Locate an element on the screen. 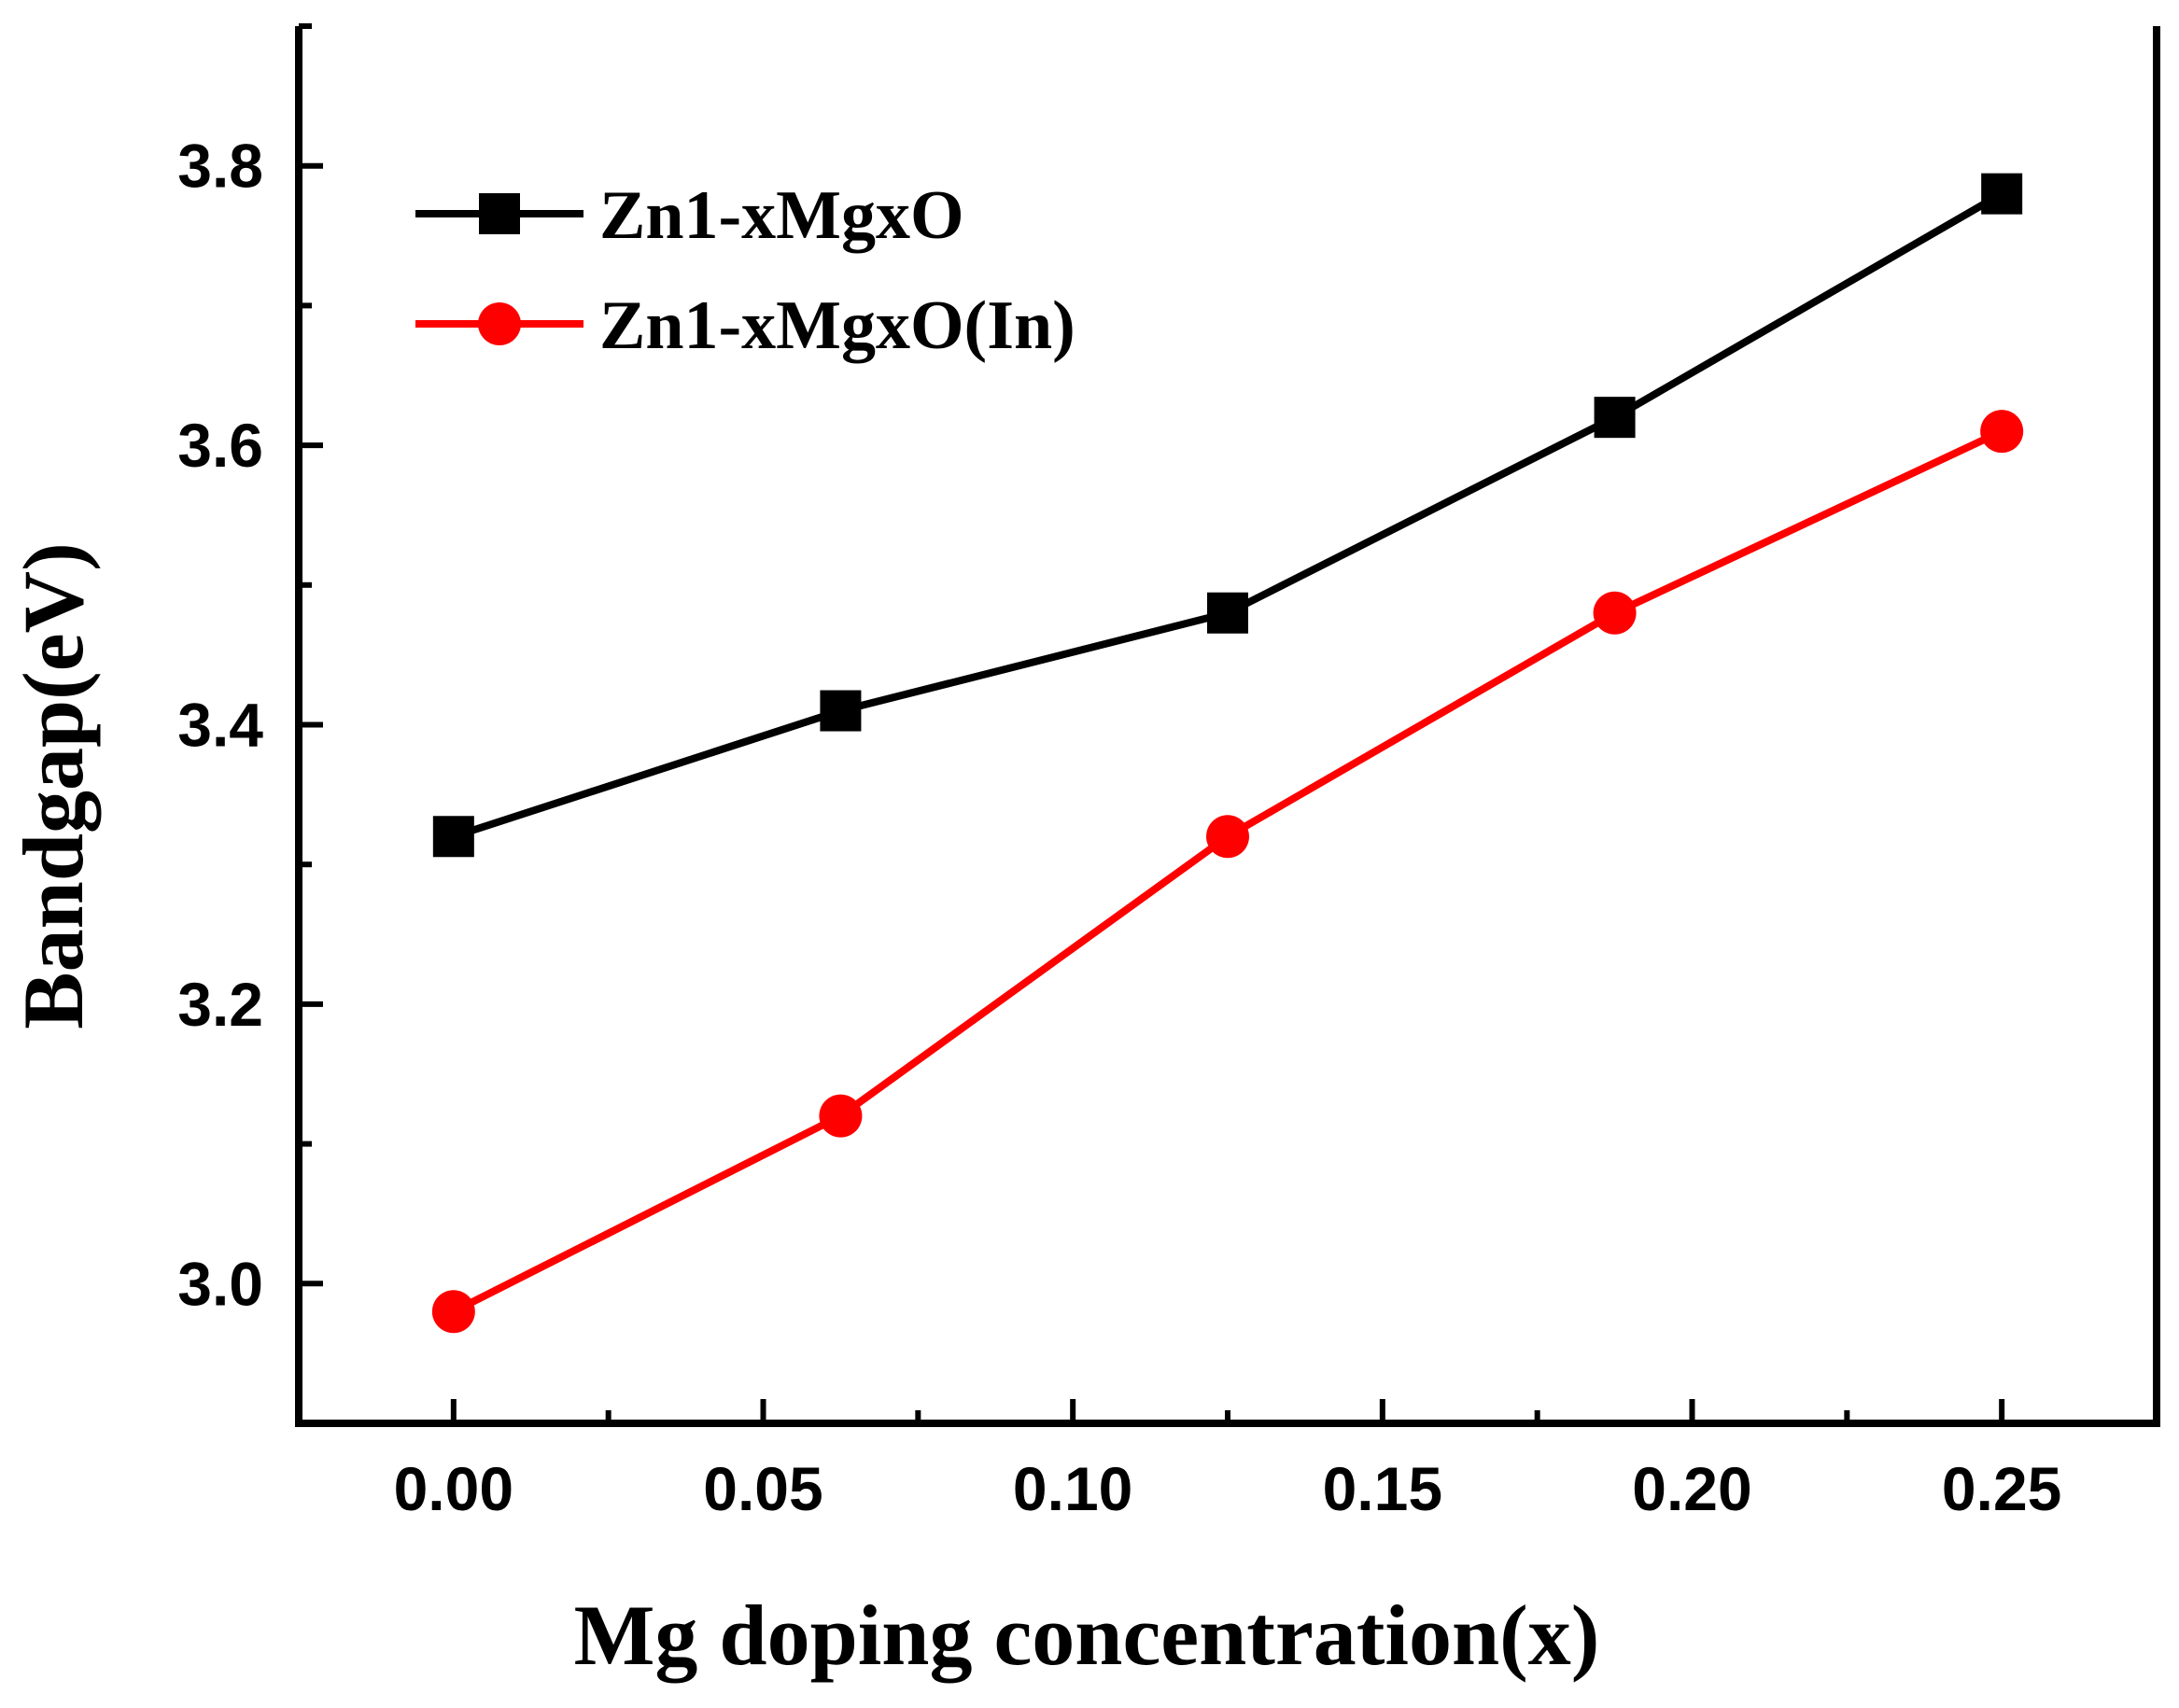 The width and height of the screenshot is (2179, 1708). y-tick-label: 3.8 is located at coordinates (220, 166).